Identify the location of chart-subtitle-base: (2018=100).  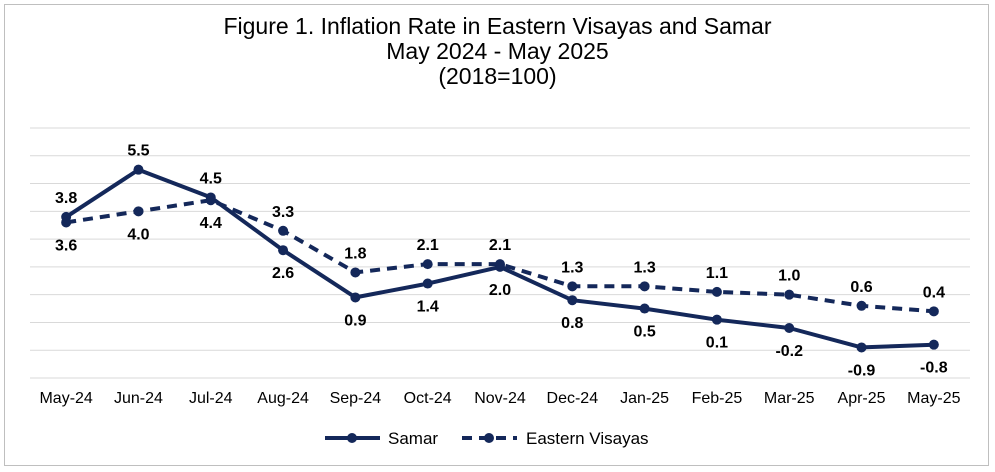
(497, 76).